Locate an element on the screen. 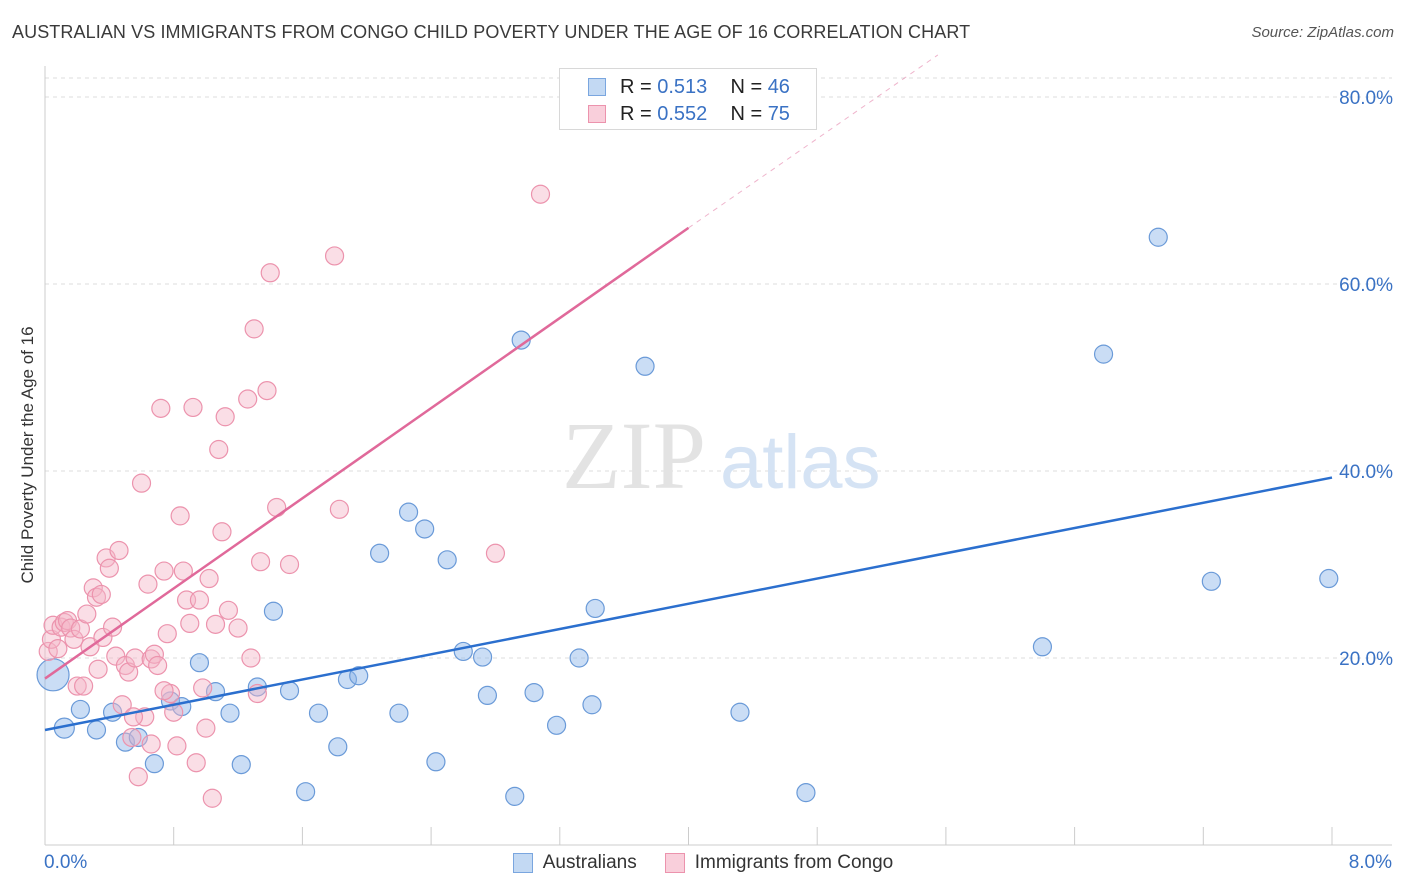 This screenshot has width=1406, height=892. congo-n-value: 75 is located at coordinates (778, 113).